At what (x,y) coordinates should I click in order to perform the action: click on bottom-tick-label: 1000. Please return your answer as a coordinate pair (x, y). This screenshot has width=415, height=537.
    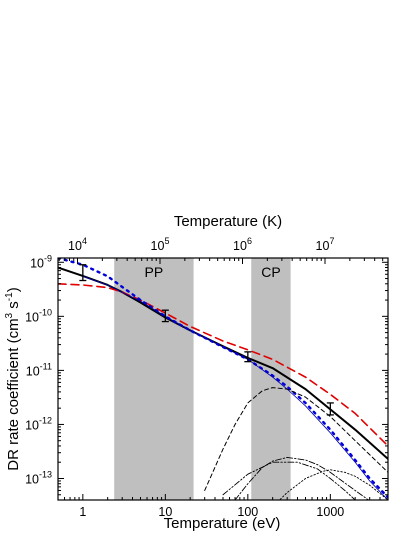
    Looking at the image, I should click on (330, 512).